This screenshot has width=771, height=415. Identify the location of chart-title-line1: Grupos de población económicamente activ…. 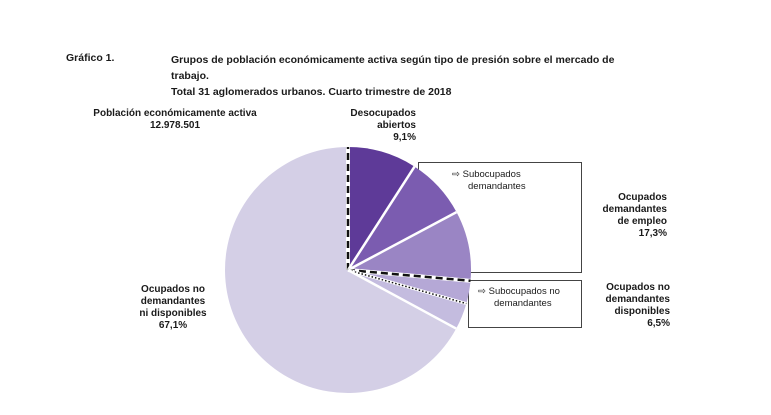
(393, 68).